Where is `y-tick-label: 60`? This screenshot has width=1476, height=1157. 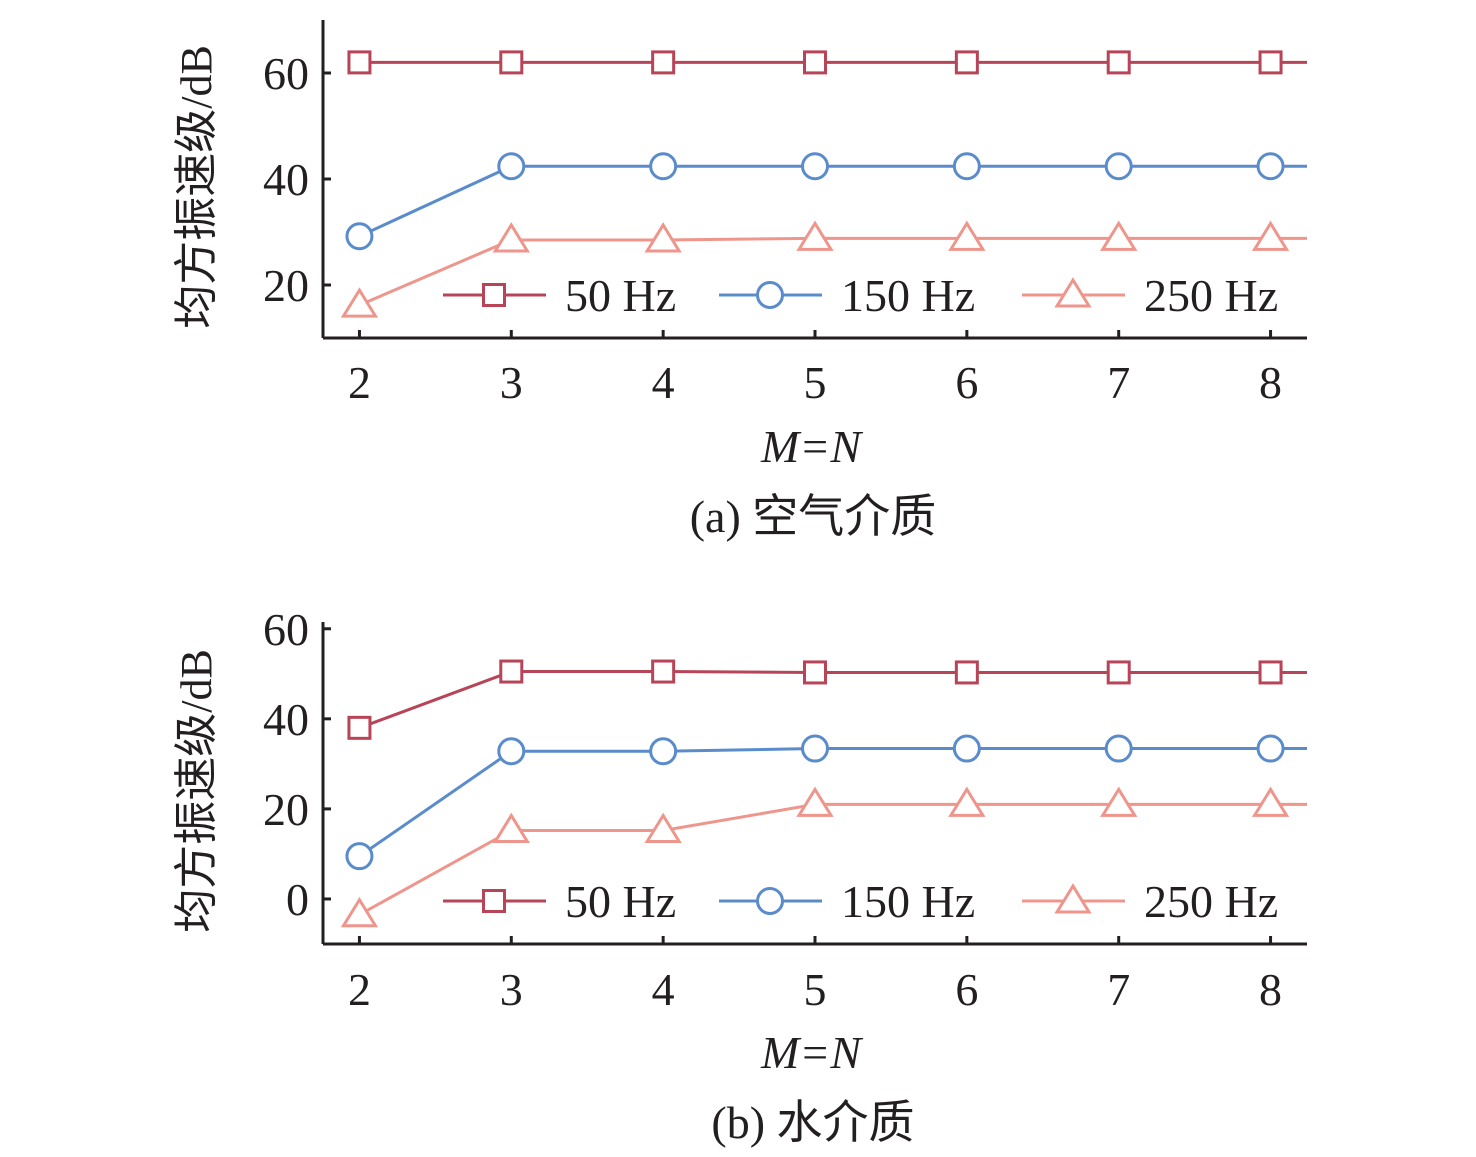
y-tick-label: 60 is located at coordinates (286, 629).